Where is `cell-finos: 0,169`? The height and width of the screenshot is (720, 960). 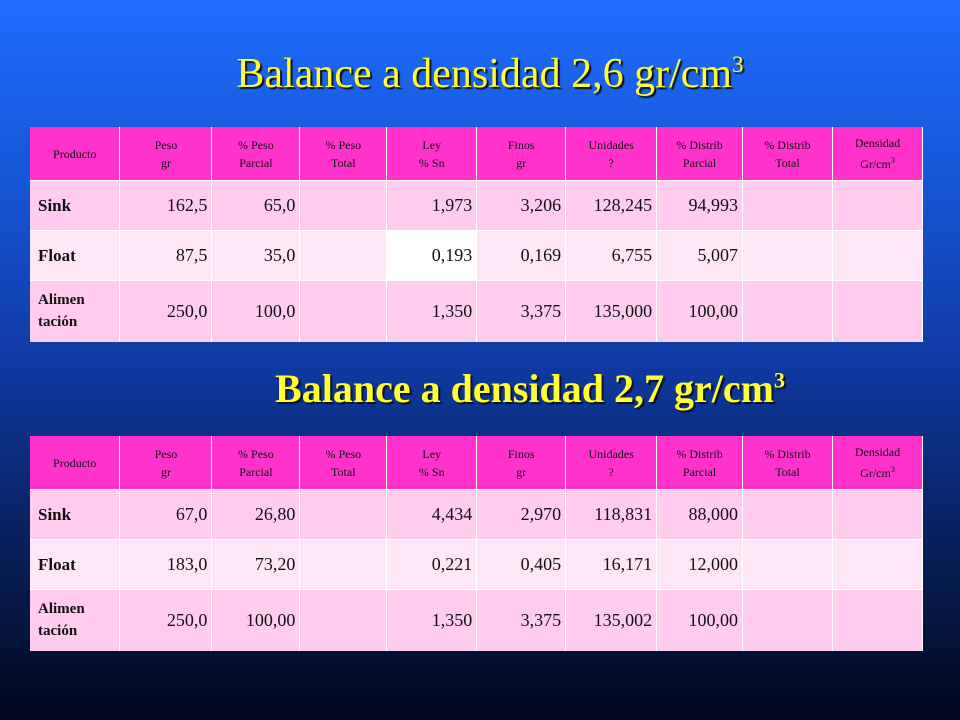
cell-finos: 0,169 is located at coordinates (521, 255).